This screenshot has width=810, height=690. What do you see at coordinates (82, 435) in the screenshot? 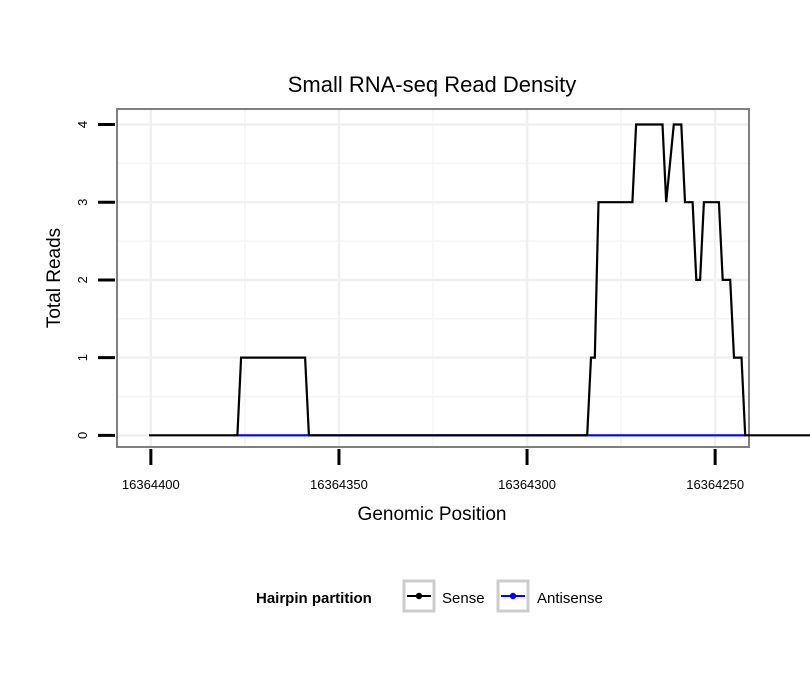
I see `y-tick-label: 0` at bounding box center [82, 435].